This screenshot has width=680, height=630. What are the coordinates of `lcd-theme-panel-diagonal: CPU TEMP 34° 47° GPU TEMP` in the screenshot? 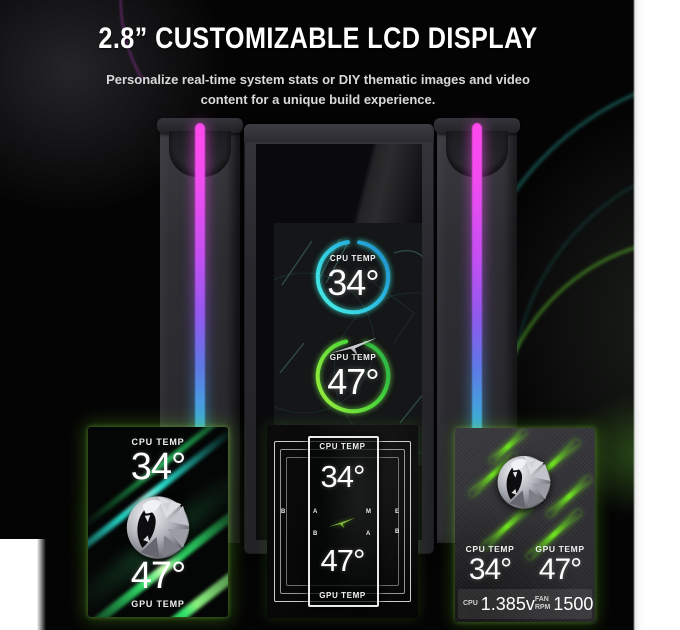 It's located at (158, 522).